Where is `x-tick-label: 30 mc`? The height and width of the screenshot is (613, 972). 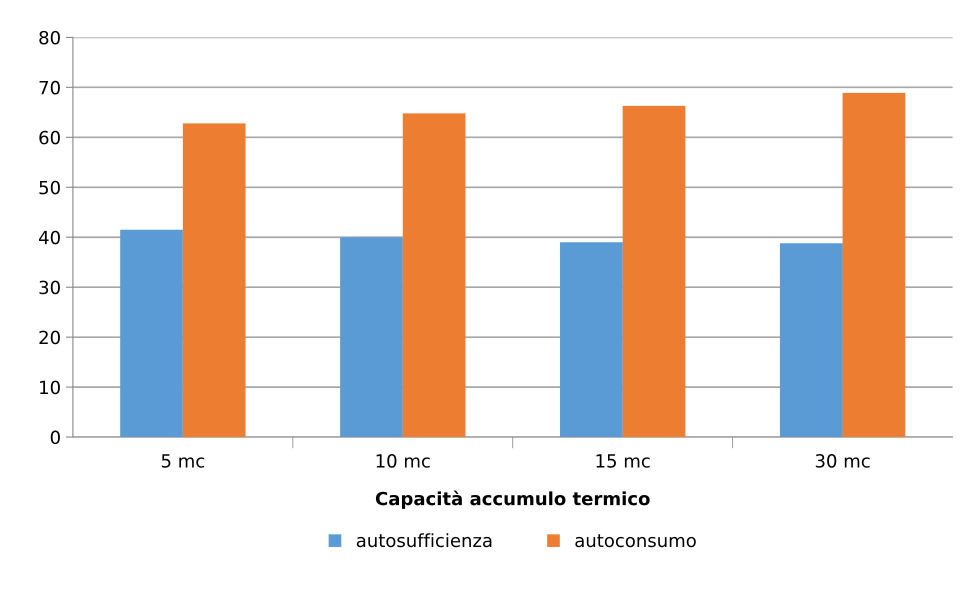
x-tick-label: 30 mc is located at coordinates (843, 461).